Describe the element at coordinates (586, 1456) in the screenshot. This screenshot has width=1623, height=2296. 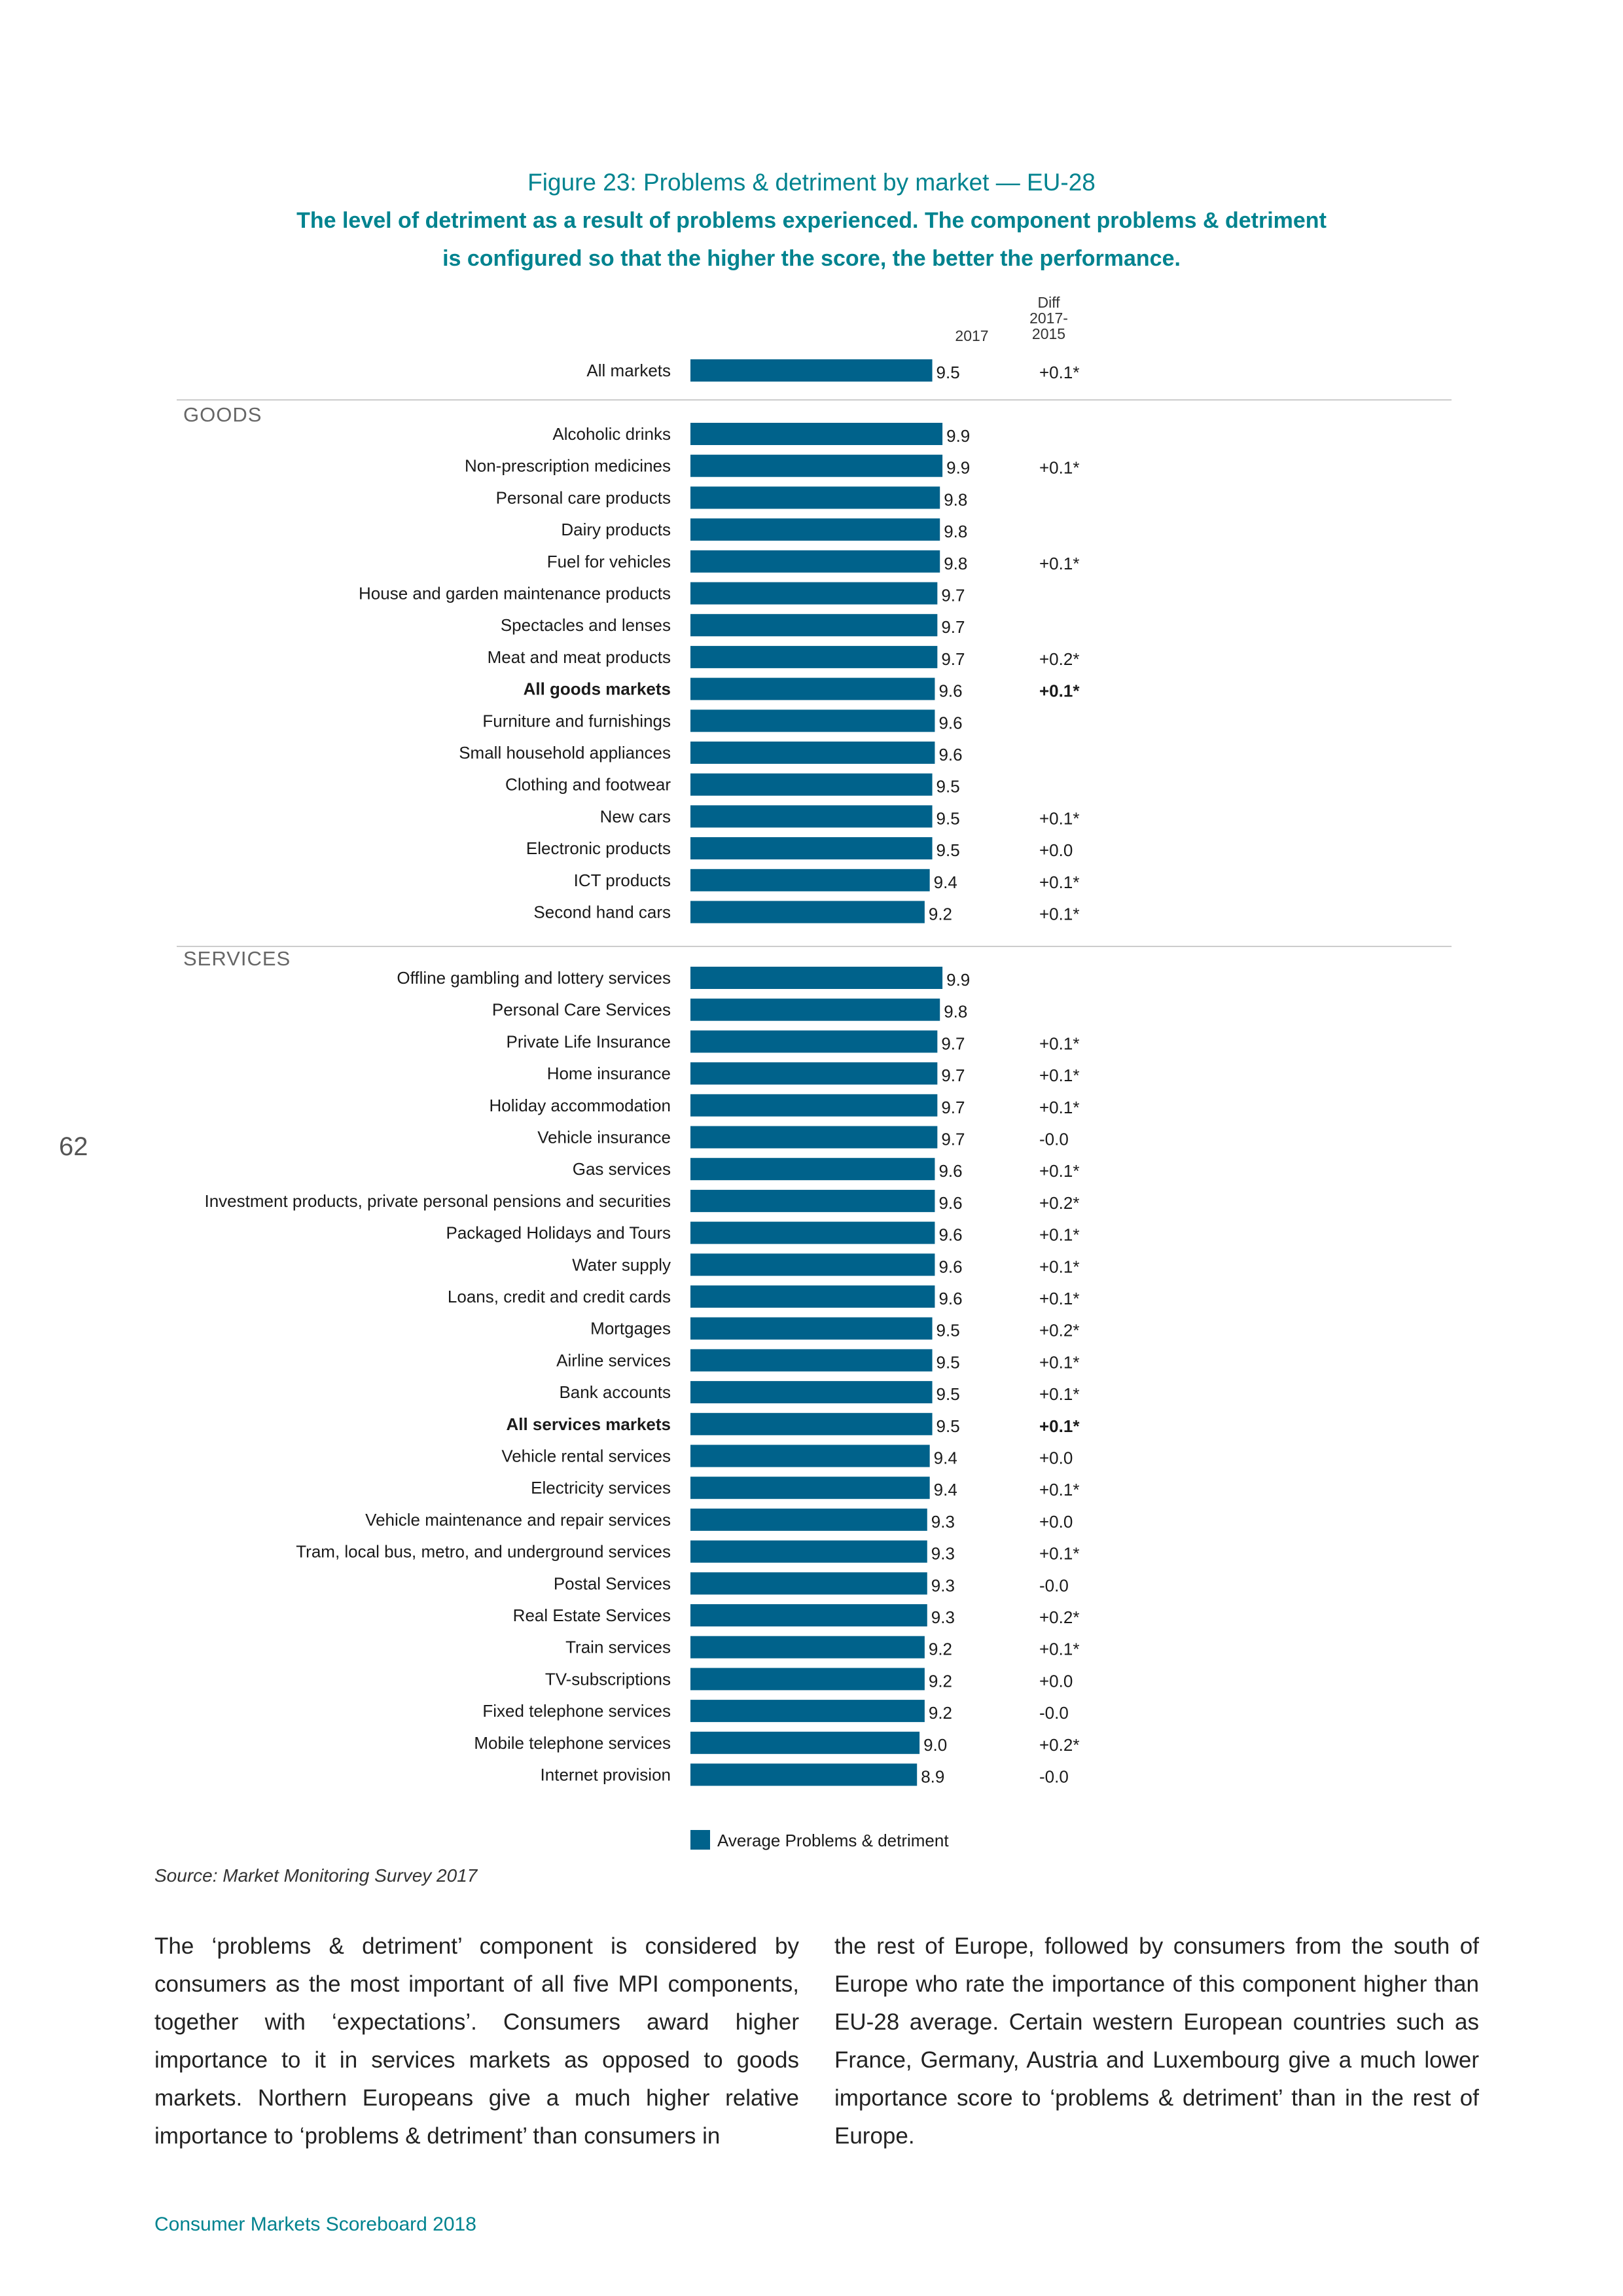
I see `category-label: Vehicle rental services` at that location.